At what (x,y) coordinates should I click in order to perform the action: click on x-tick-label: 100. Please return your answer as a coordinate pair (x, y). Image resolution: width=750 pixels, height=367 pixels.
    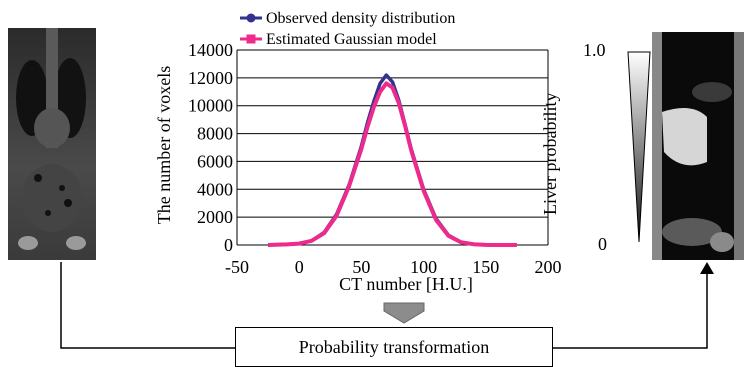
    Looking at the image, I should click on (423, 267).